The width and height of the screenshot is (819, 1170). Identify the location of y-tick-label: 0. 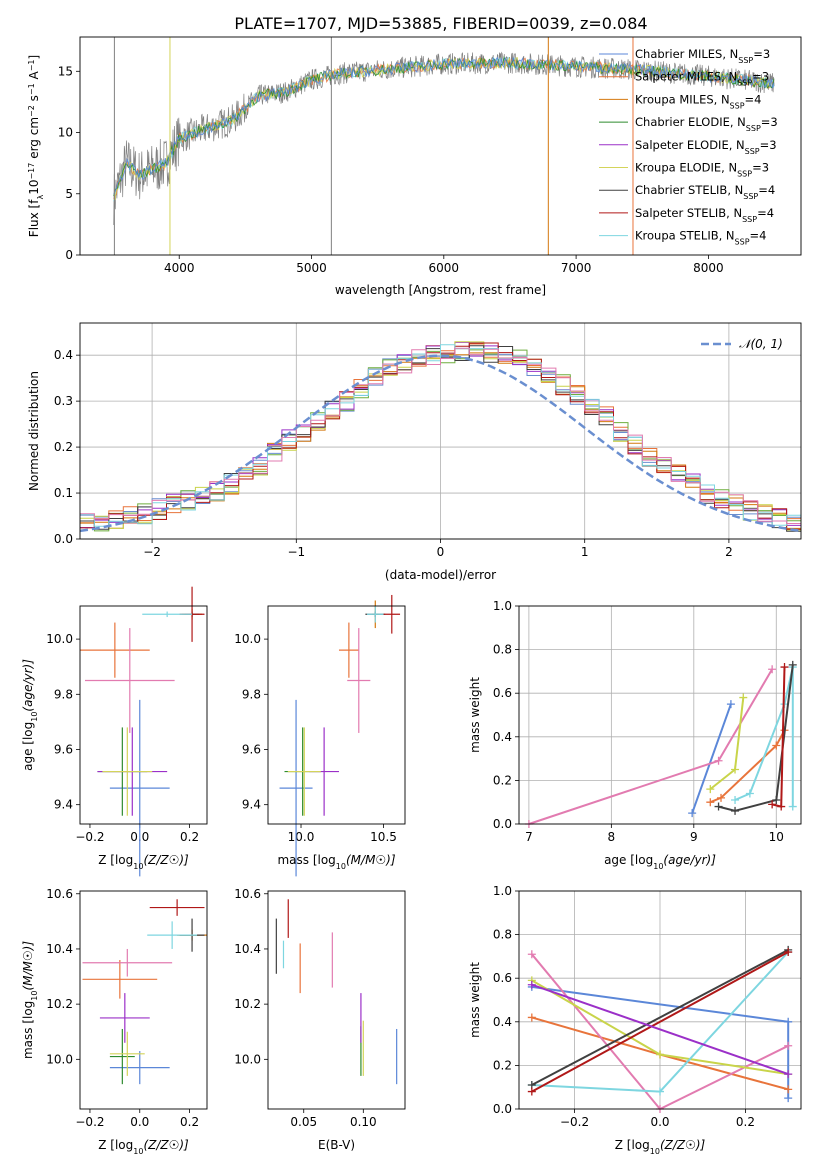
(69, 255).